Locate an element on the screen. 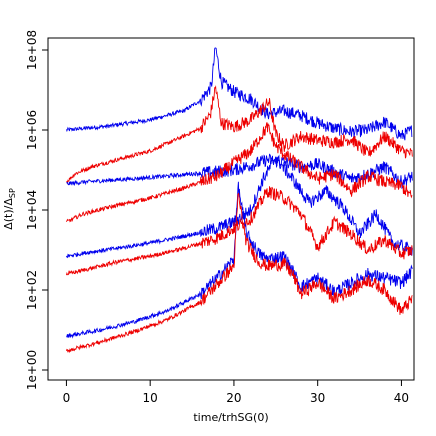 The image size is (436, 436). y-axis-label-main: Δ(t)/Δ is located at coordinates (8, 214).